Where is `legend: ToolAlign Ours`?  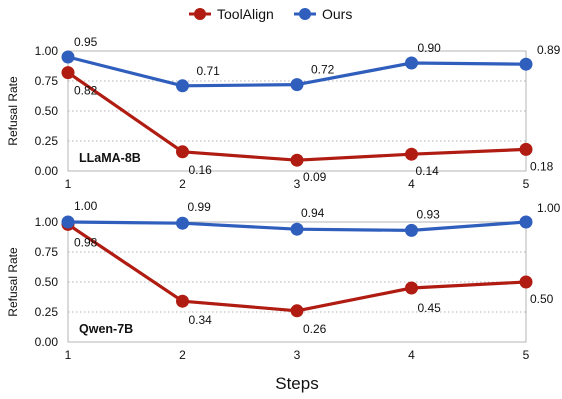 legend: ToolAlign Ours is located at coordinates (270, 14).